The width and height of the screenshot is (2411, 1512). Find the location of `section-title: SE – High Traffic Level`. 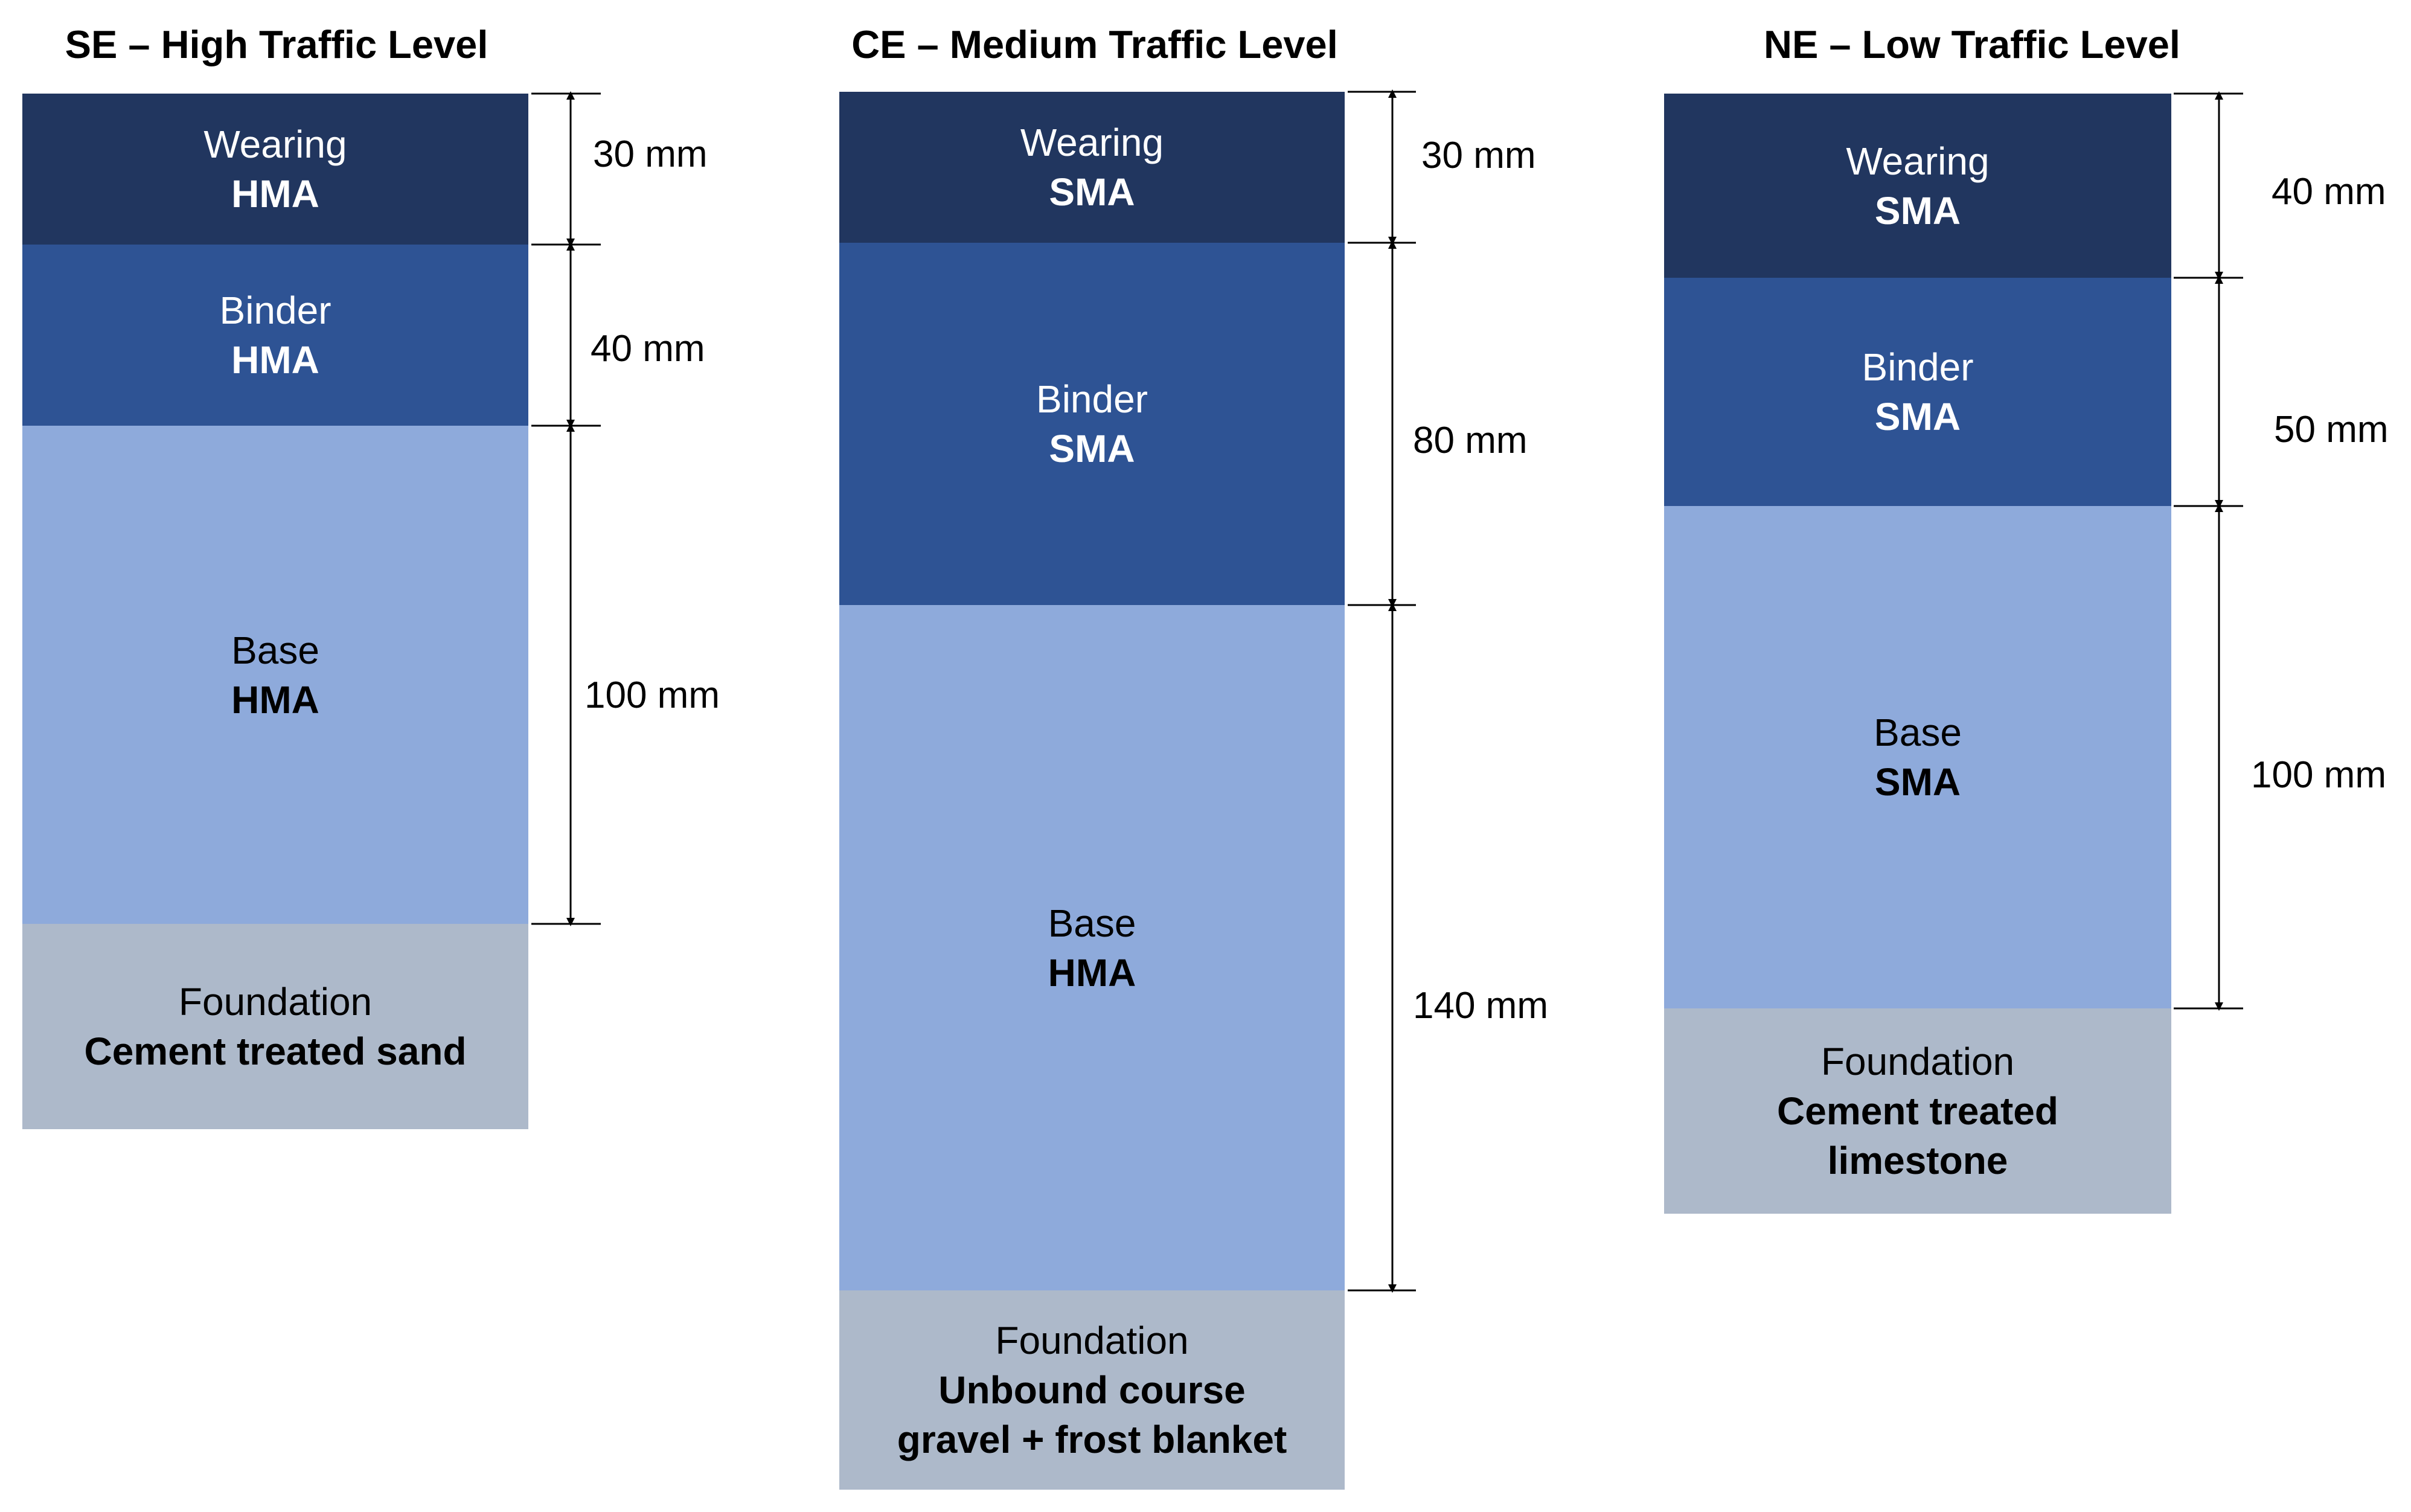

section-title: SE – High Traffic Level is located at coordinates (276, 44).